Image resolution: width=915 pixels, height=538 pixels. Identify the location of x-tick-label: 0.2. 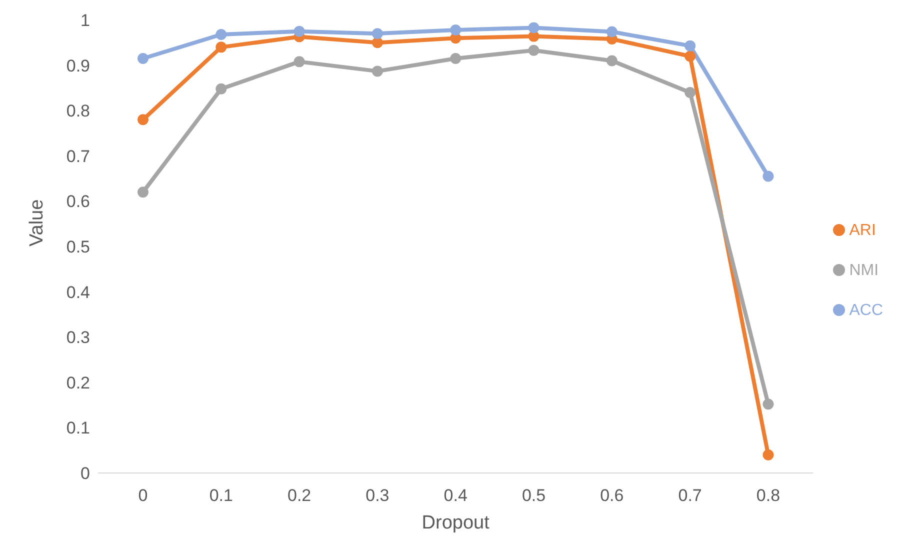
(299, 496).